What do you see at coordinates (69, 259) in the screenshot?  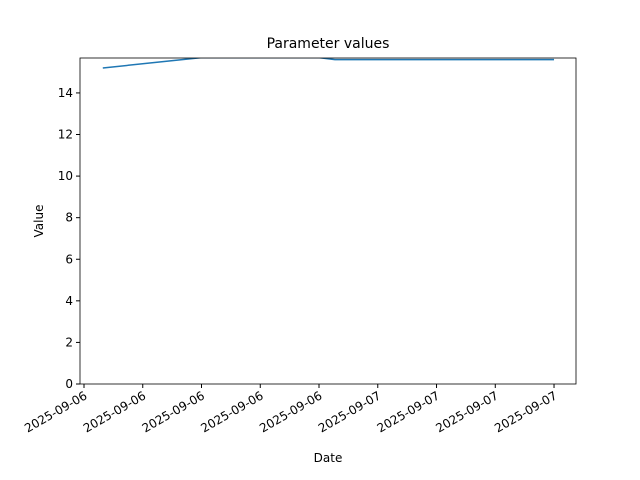 I see `y-tick-label: 6` at bounding box center [69, 259].